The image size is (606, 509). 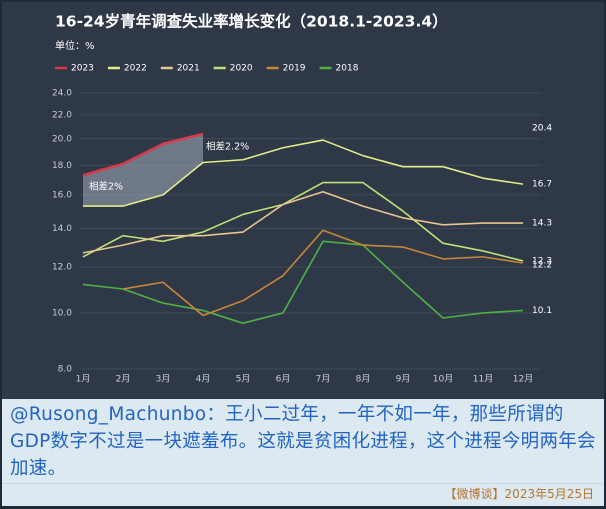 What do you see at coordinates (403, 379) in the screenshot?
I see `x-tick-label: 9月` at bounding box center [403, 379].